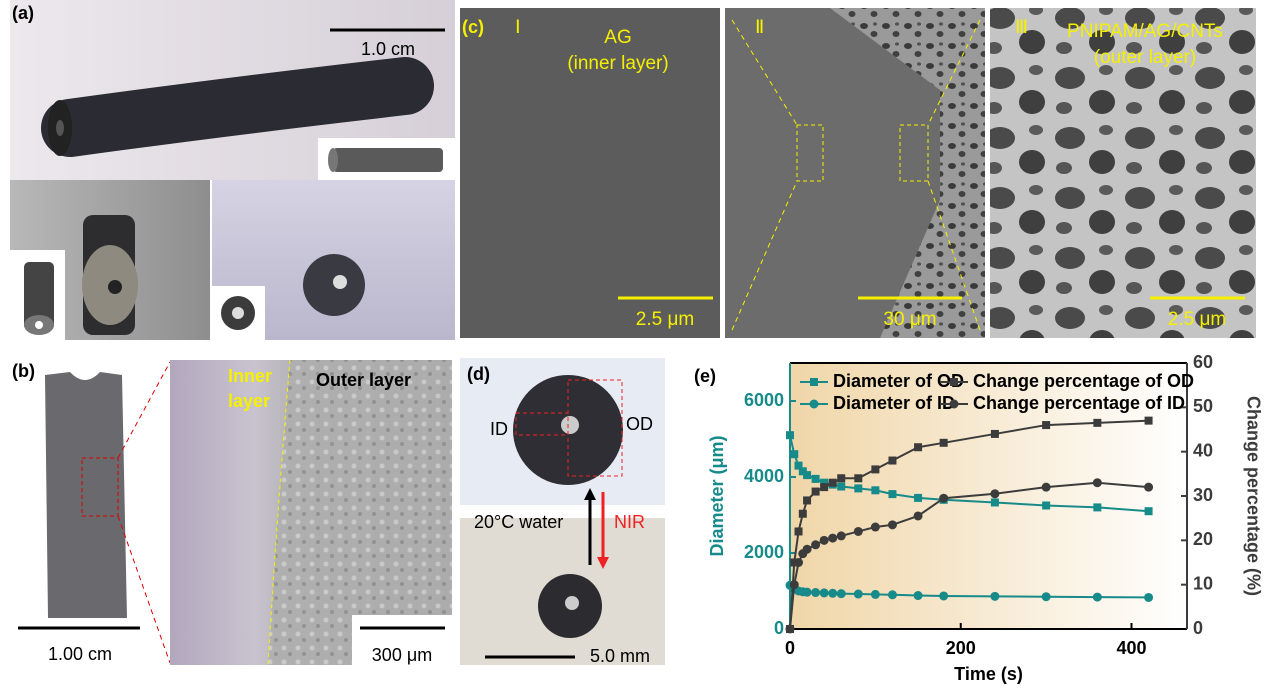 The height and width of the screenshot is (694, 1270). Describe the element at coordinates (1203, 539) in the screenshot. I see `y2-tick-label: 20` at that location.